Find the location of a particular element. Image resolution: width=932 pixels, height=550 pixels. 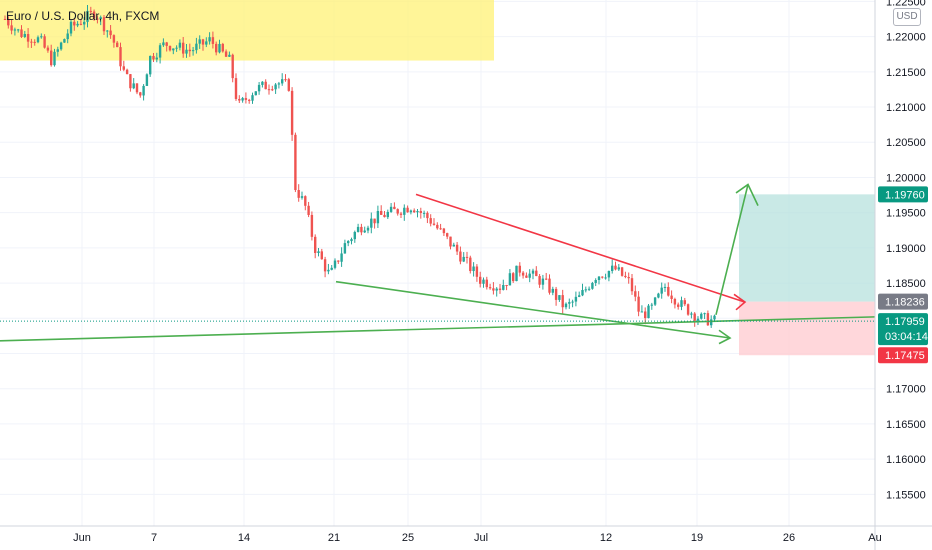

price-badge-stop is located at coordinates (903, 355).